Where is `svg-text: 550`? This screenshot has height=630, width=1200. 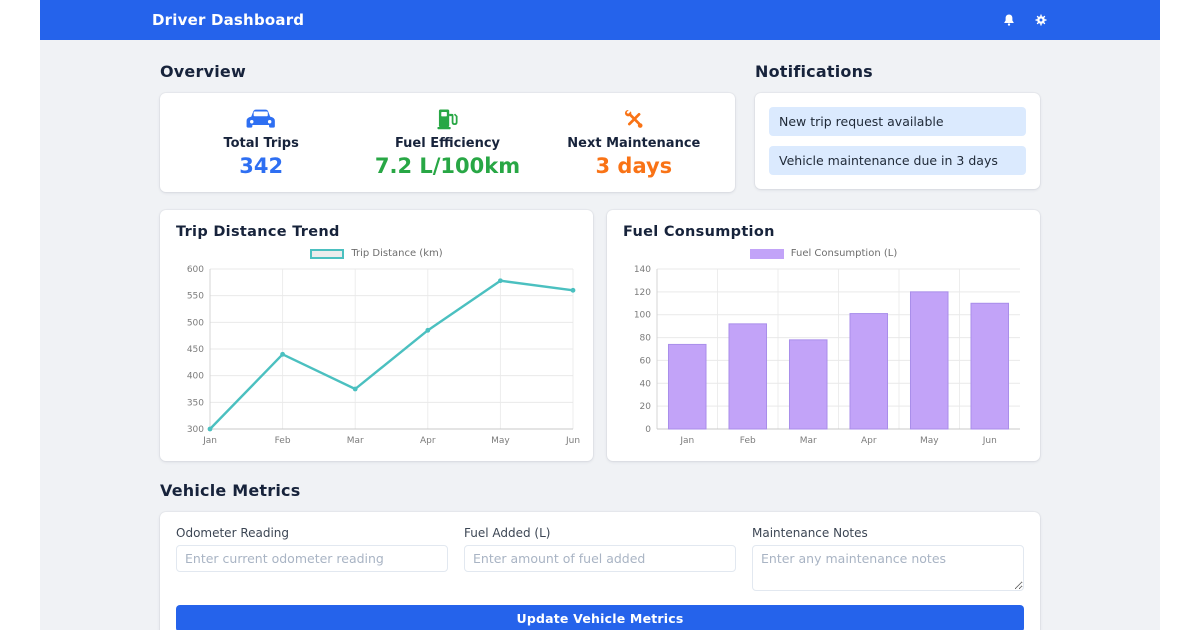 svg-text: 550 is located at coordinates (195, 297).